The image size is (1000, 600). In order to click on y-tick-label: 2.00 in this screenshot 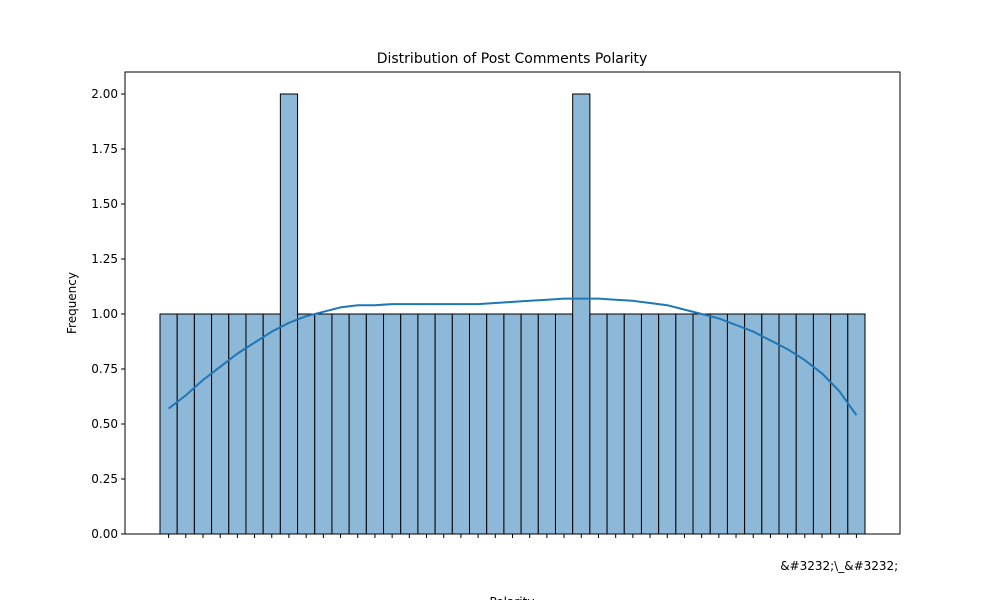, I will do `click(104, 94)`.